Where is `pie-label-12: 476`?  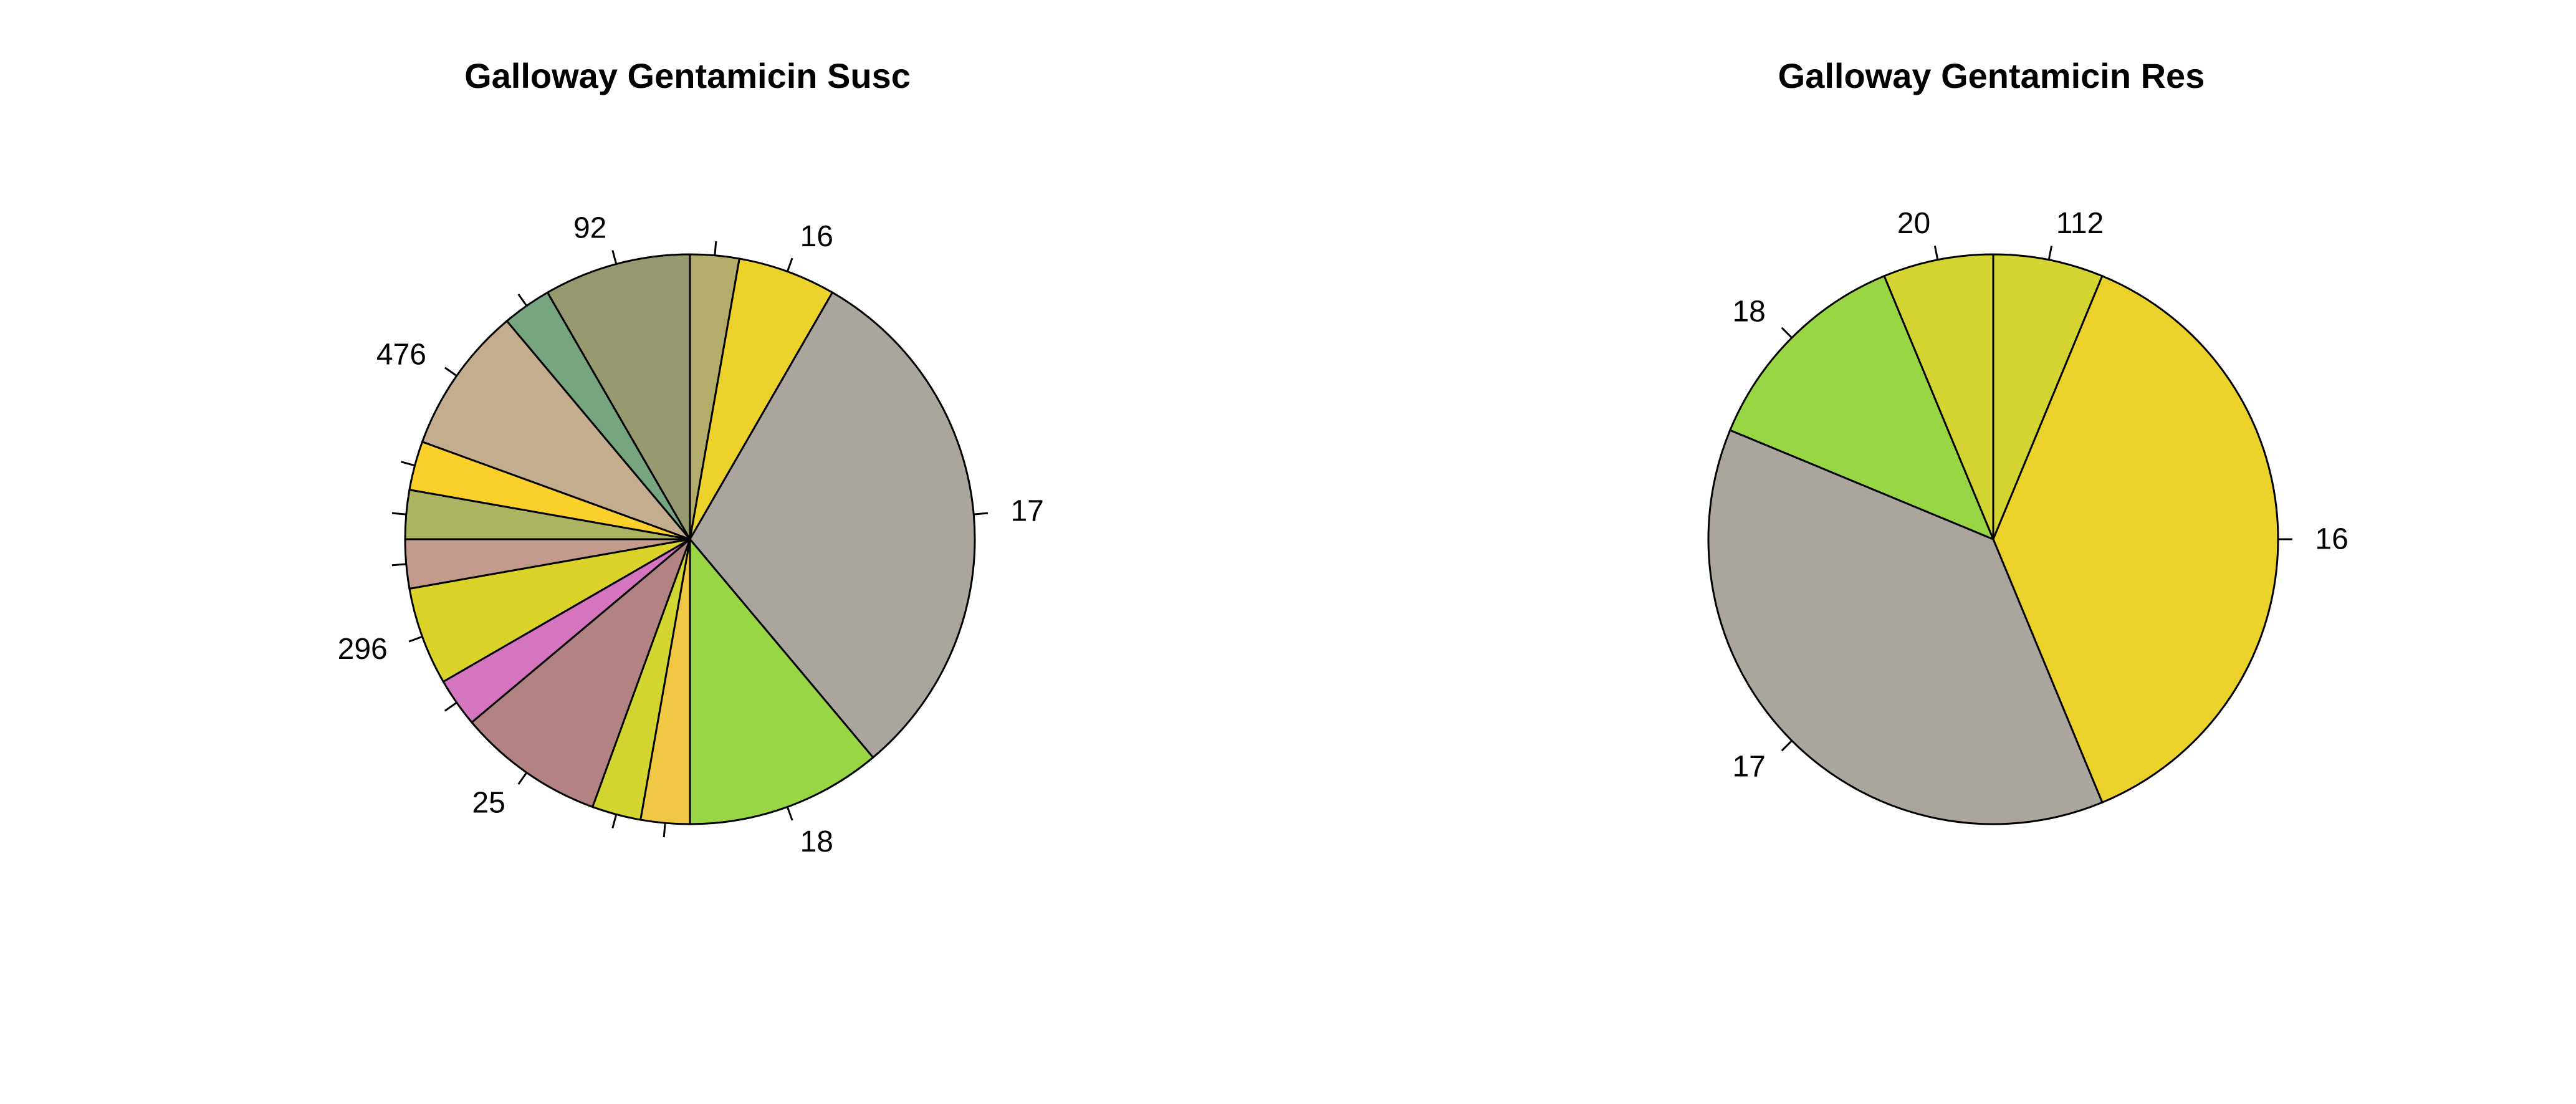
pie-label-12: 476 is located at coordinates (401, 354).